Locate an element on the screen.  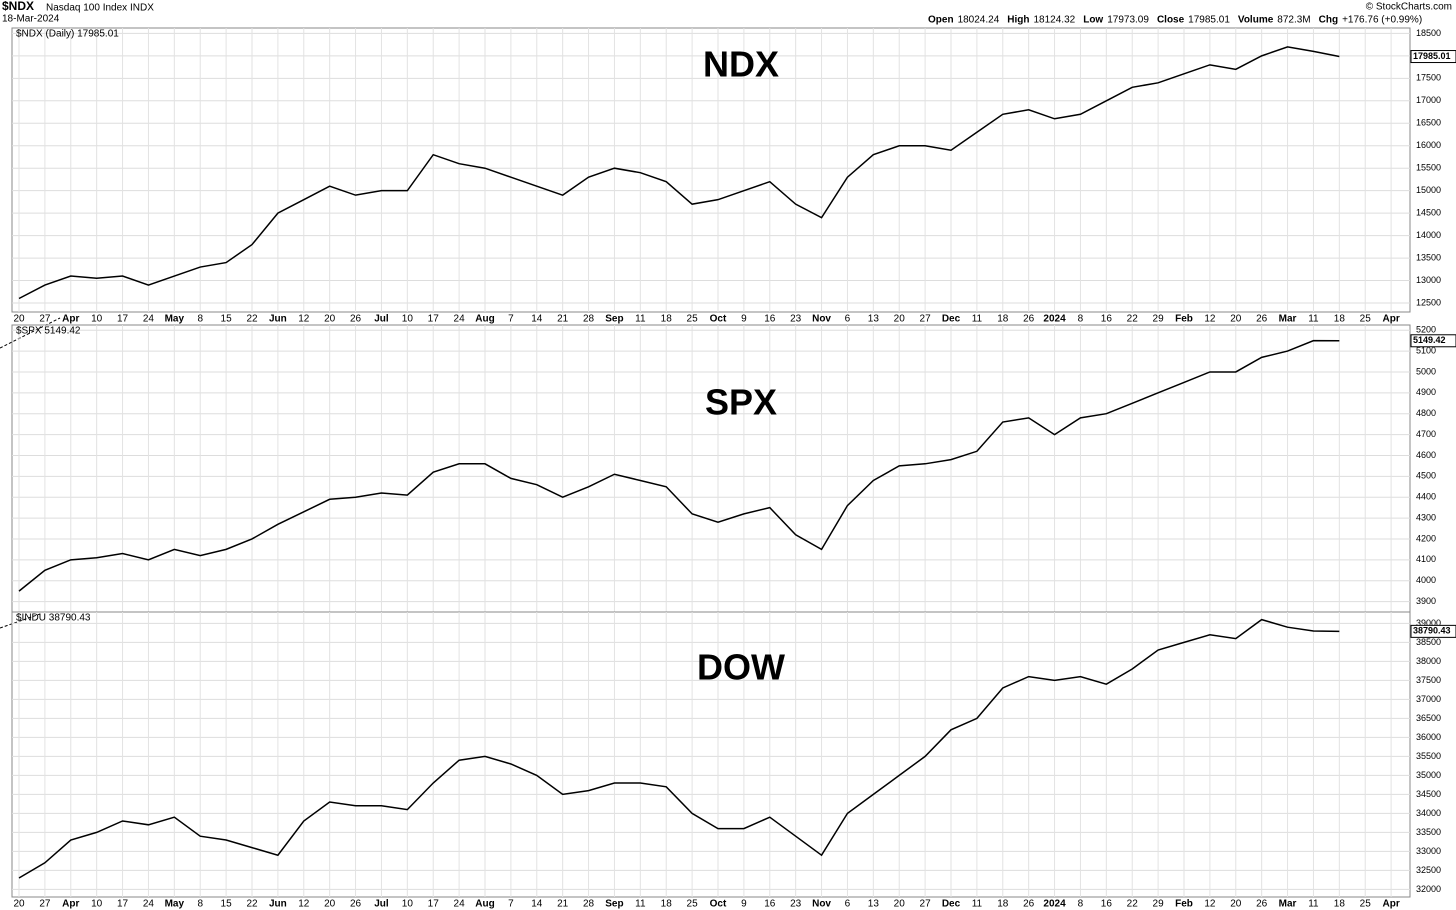
panel-legend: $SPX 5149.42 is located at coordinates (48, 331).